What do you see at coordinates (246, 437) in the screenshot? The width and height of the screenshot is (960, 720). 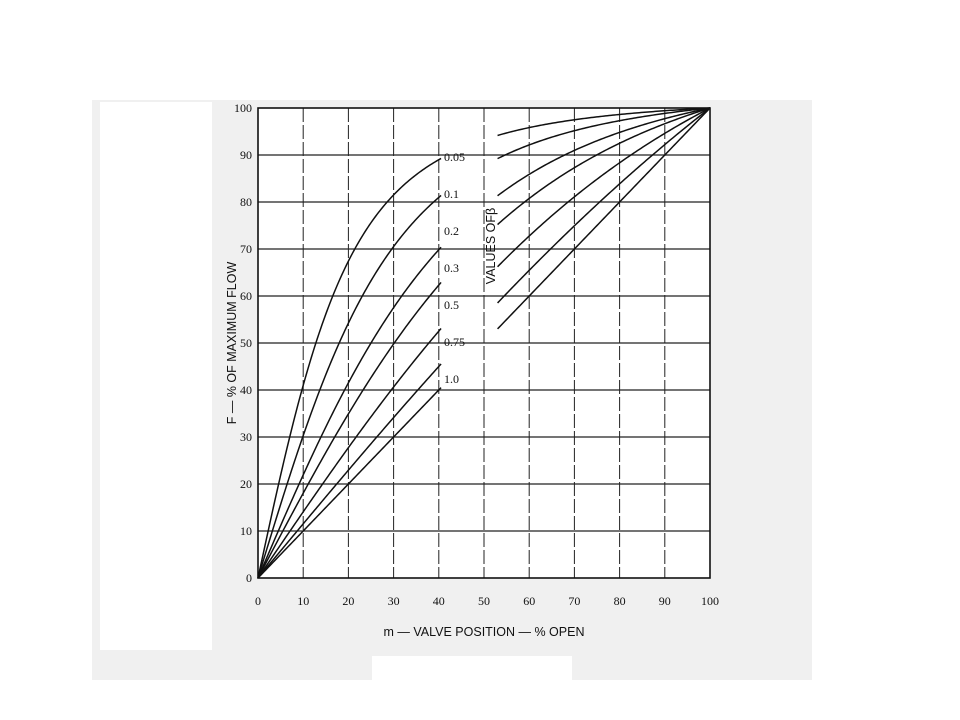 I see `y-tick-label-30: 30` at bounding box center [246, 437].